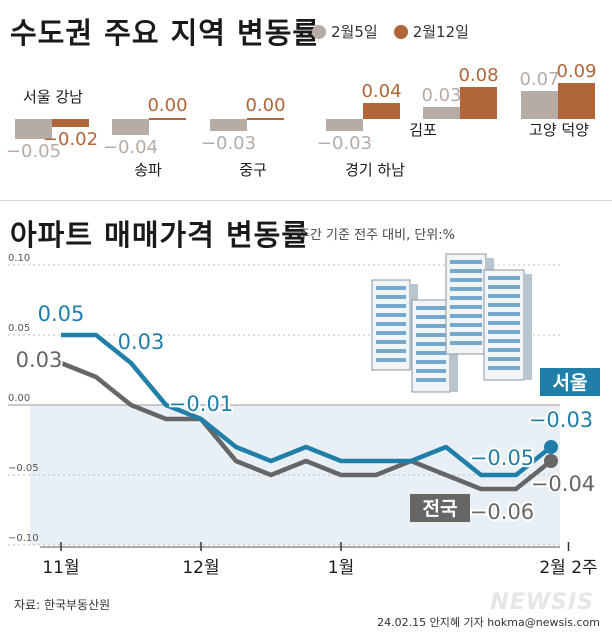 The width and height of the screenshot is (612, 632). I want to click on data-label-1: 0.03, so click(141, 342).